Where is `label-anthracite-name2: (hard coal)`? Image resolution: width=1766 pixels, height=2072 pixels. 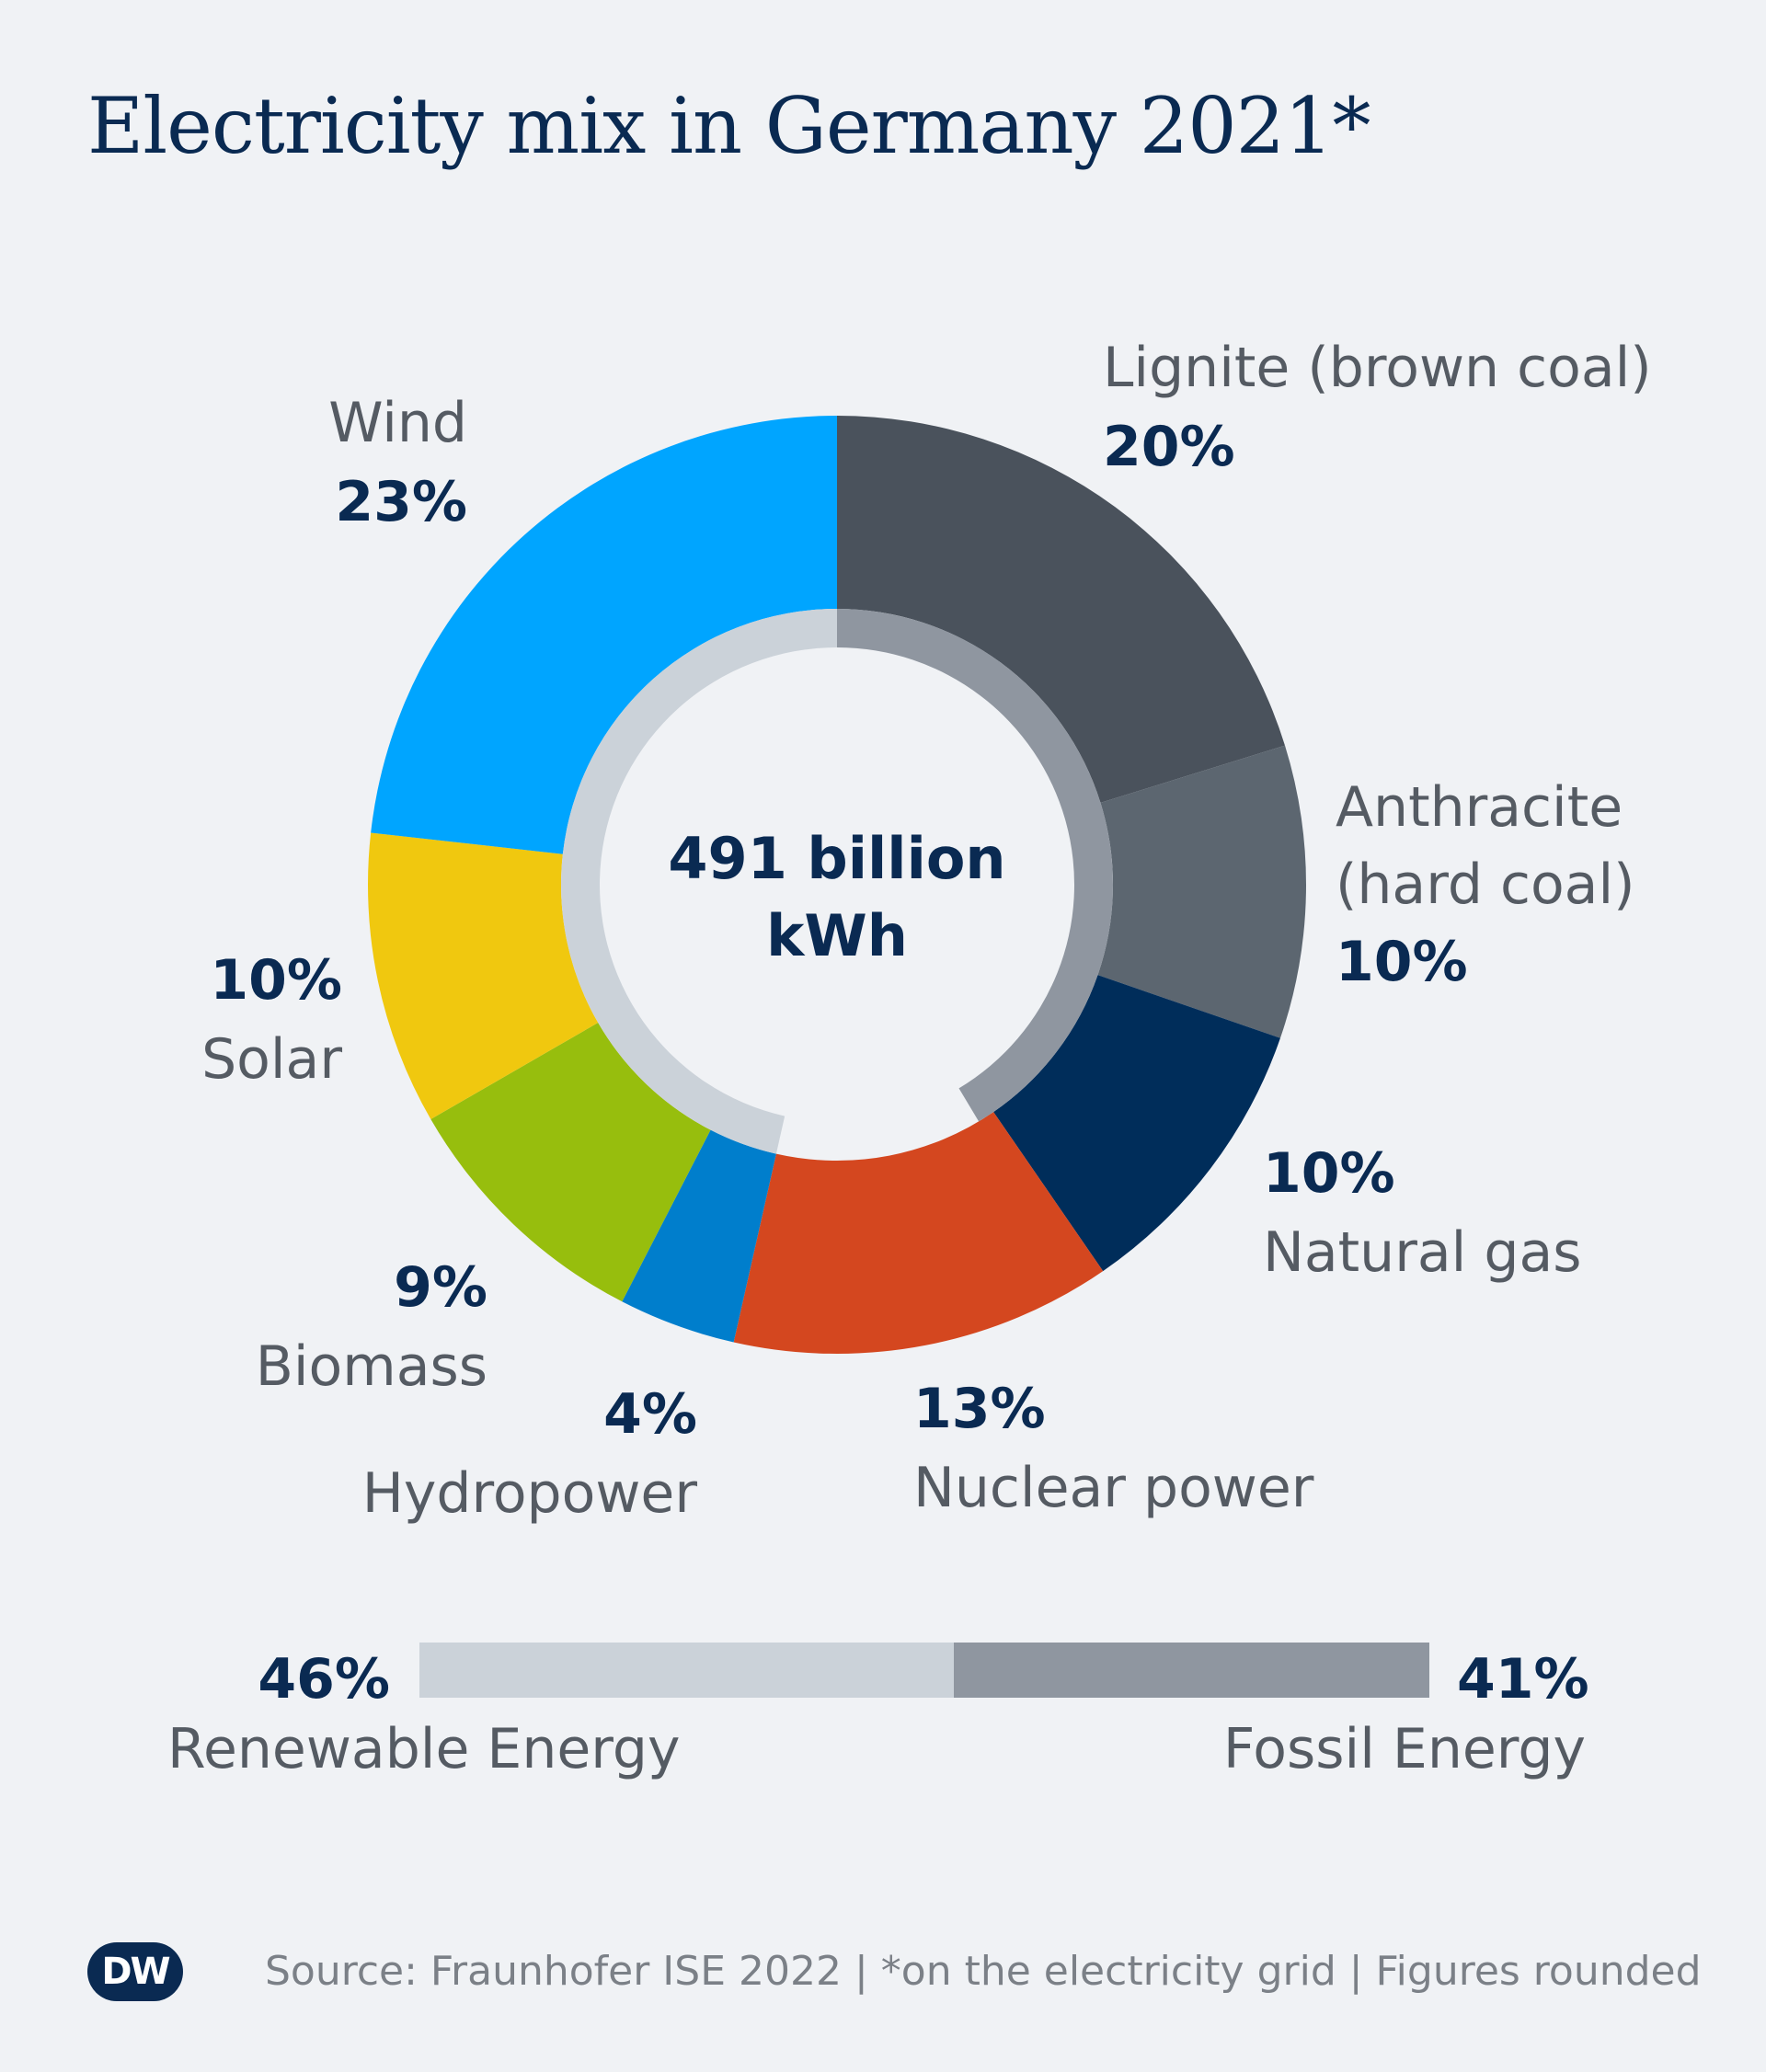
label-anthracite-name2: (hard coal) is located at coordinates (1485, 885).